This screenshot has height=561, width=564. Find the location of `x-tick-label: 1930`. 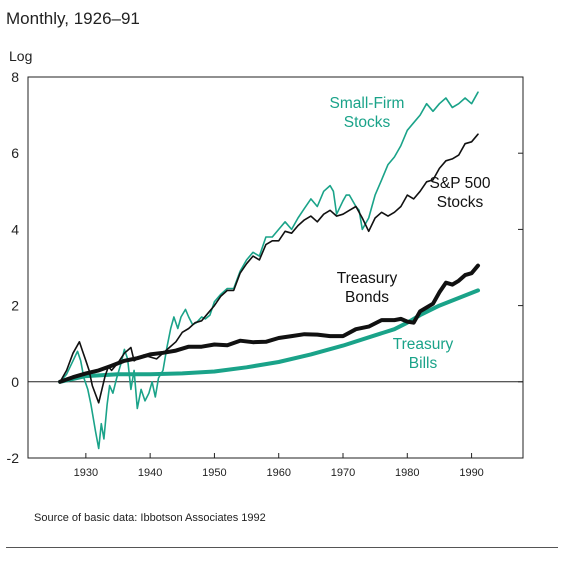

x-tick-label: 1930 is located at coordinates (86, 473).